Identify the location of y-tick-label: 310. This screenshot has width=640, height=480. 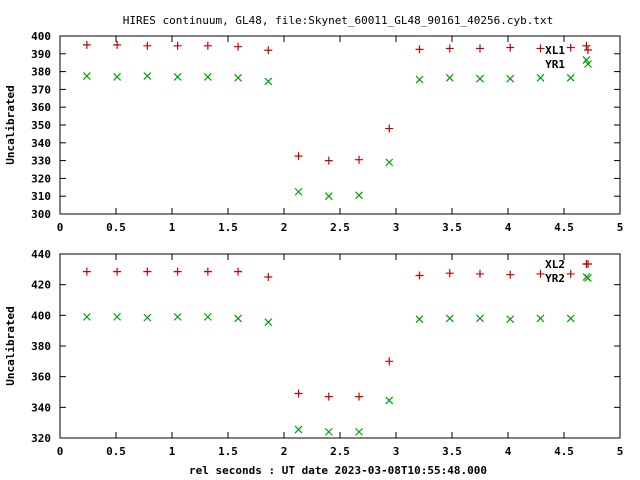
(41, 196).